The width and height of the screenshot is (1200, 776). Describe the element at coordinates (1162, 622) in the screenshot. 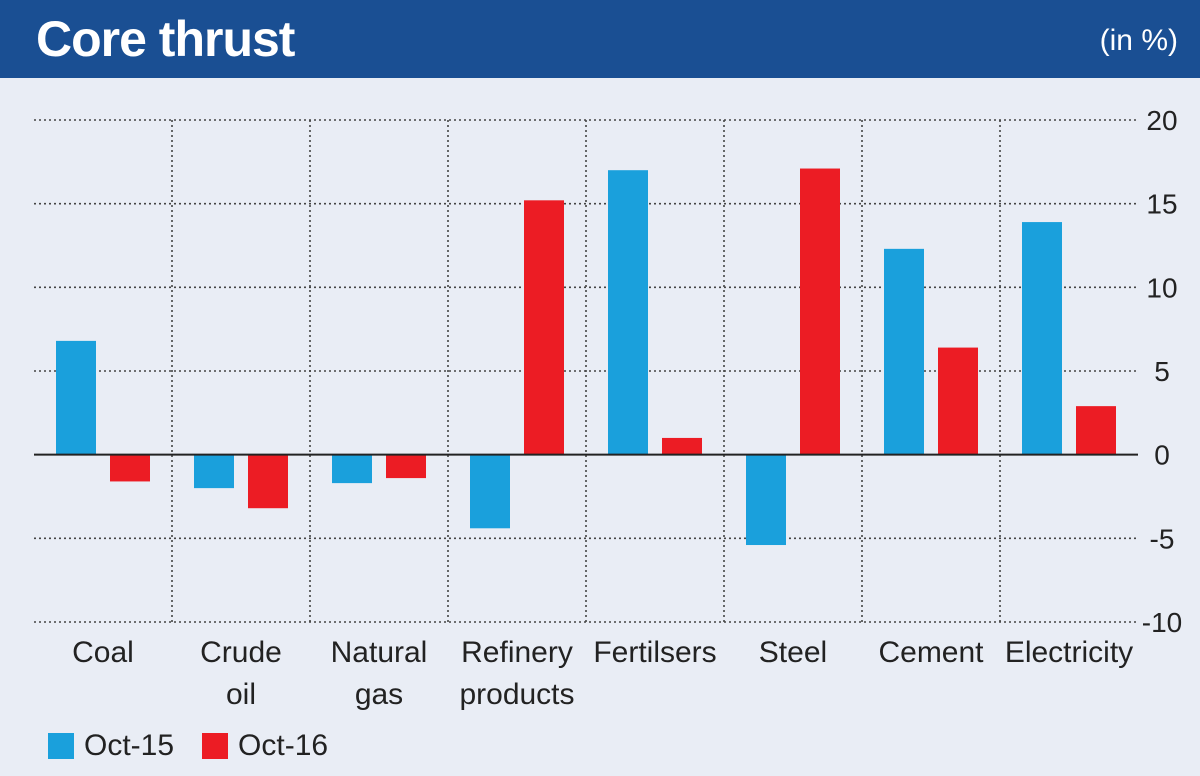

I see `y-tick-label: -10` at that location.